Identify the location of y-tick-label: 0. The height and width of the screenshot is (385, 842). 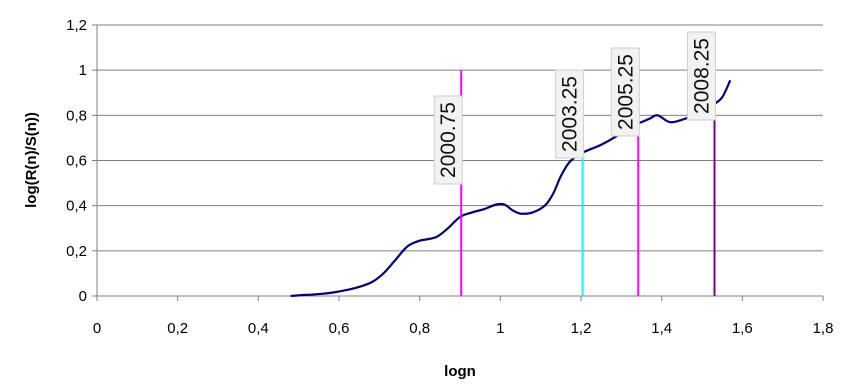
(83, 296).